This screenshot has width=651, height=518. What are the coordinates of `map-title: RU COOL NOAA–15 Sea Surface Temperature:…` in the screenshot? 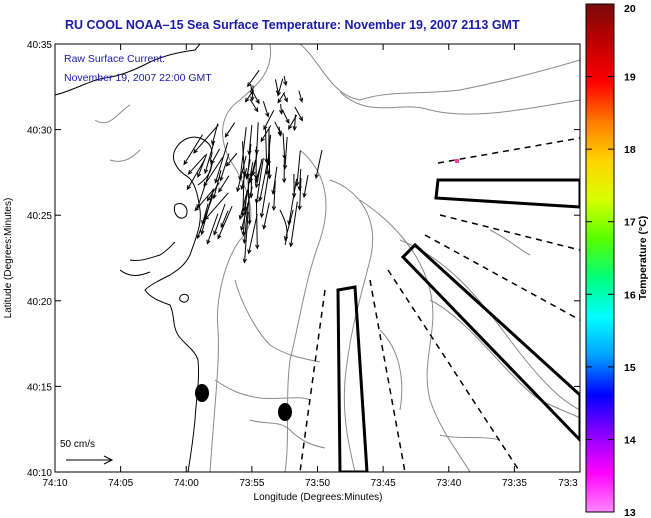 It's located at (292, 25).